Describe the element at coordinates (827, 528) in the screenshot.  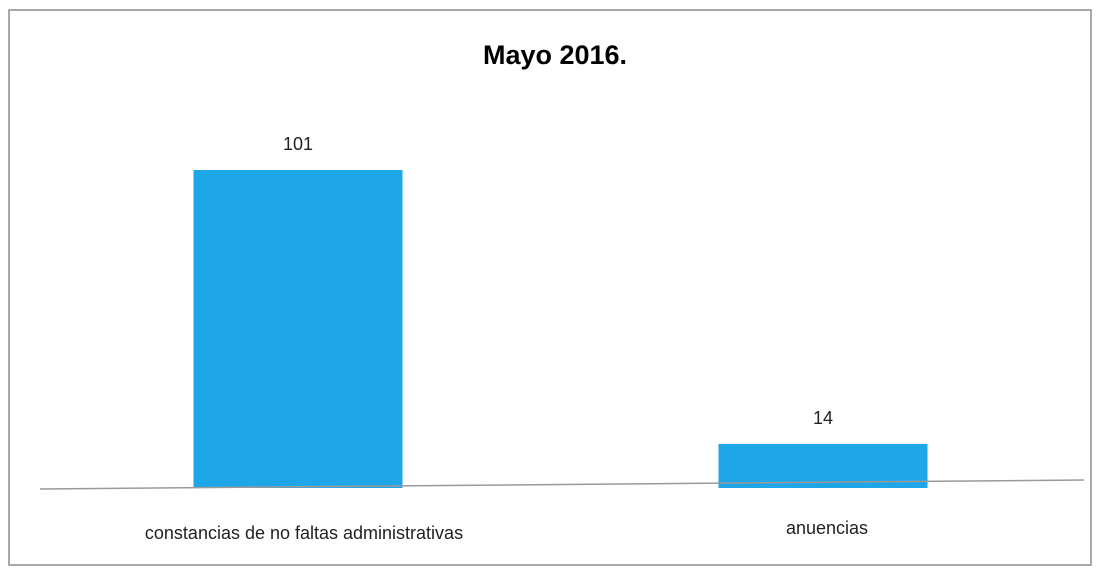
I see `category-label-2: anuencias` at that location.